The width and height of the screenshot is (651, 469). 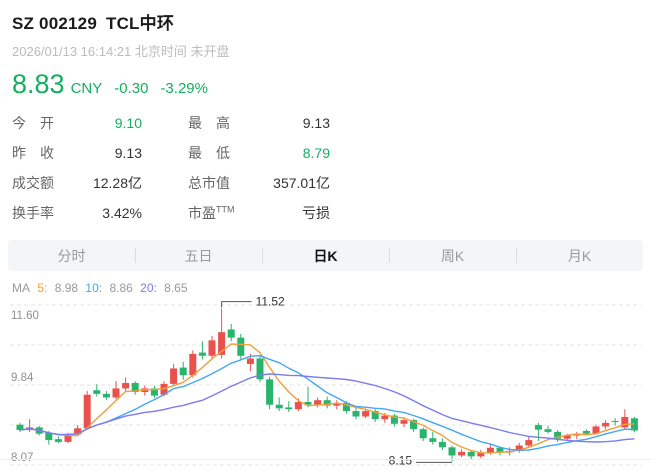 I want to click on stat-value-open: 9.10, so click(x=128, y=123).